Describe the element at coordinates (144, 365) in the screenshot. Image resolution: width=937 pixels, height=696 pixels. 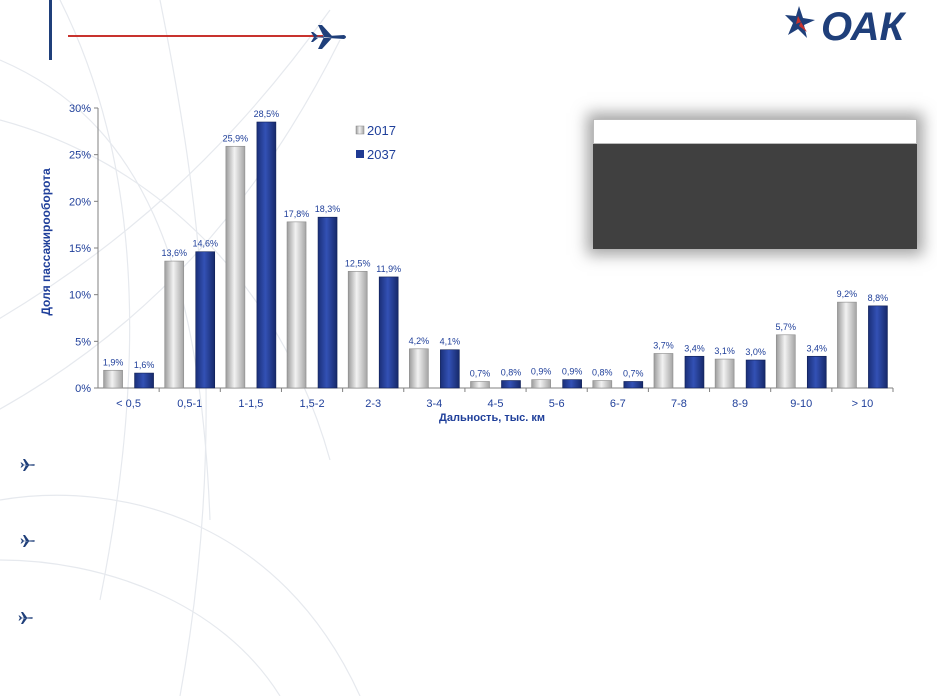
I see `data-label-2037-0: 1,6%` at that location.